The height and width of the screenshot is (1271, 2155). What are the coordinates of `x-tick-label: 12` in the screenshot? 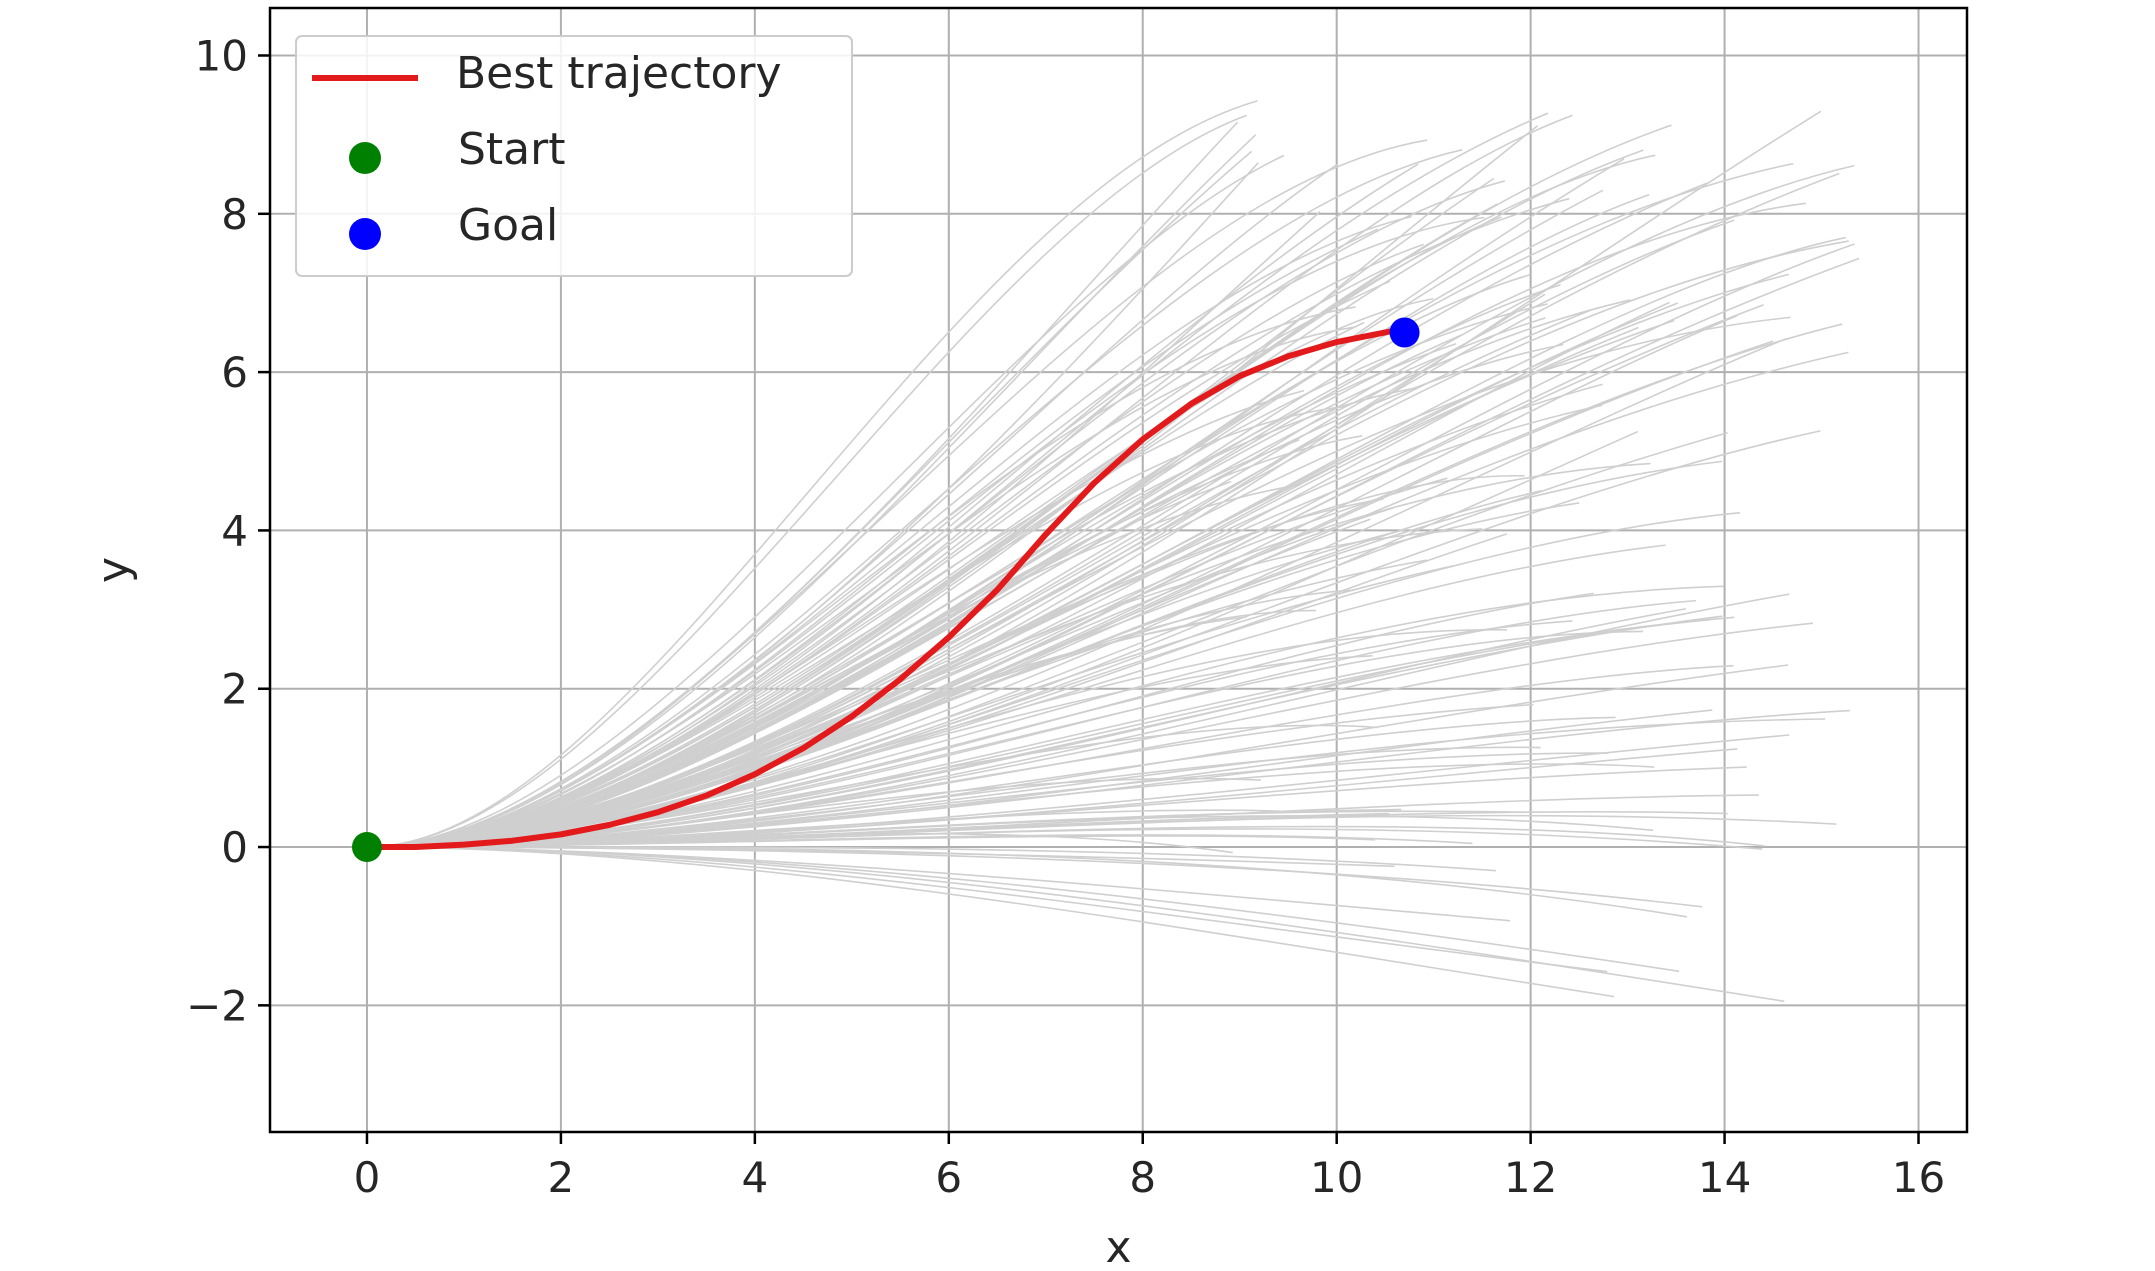 It's located at (1530, 1177).